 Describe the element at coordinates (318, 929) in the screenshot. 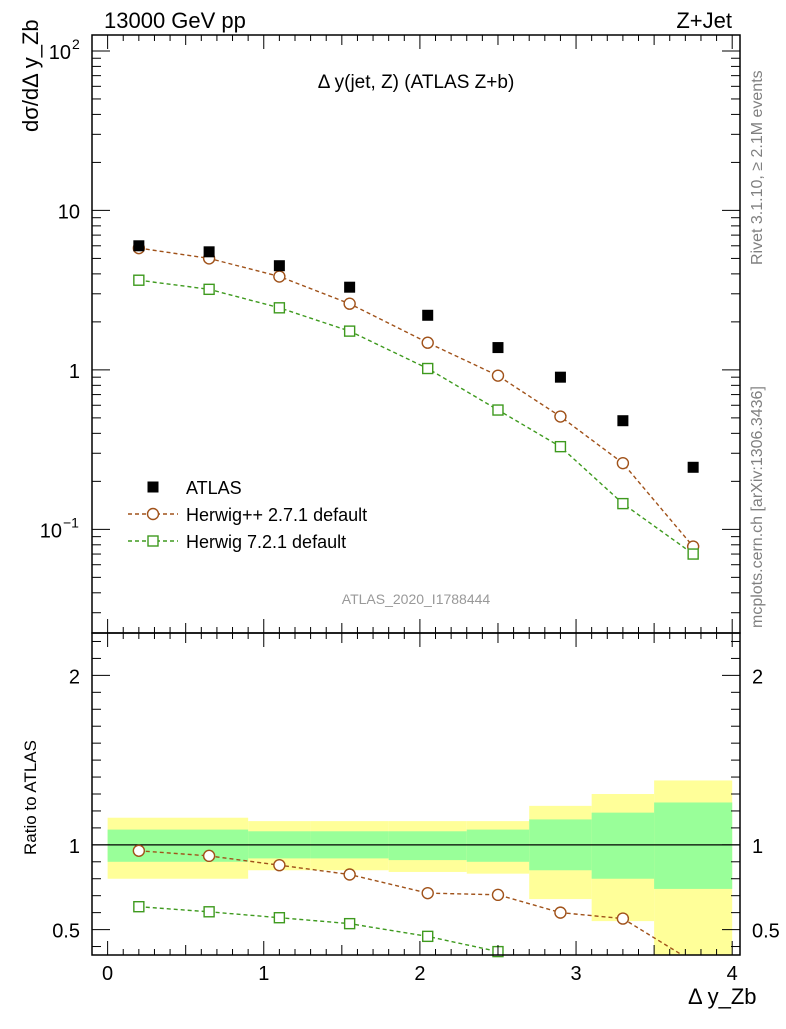

I see `herwig7-ratio-line` at that location.